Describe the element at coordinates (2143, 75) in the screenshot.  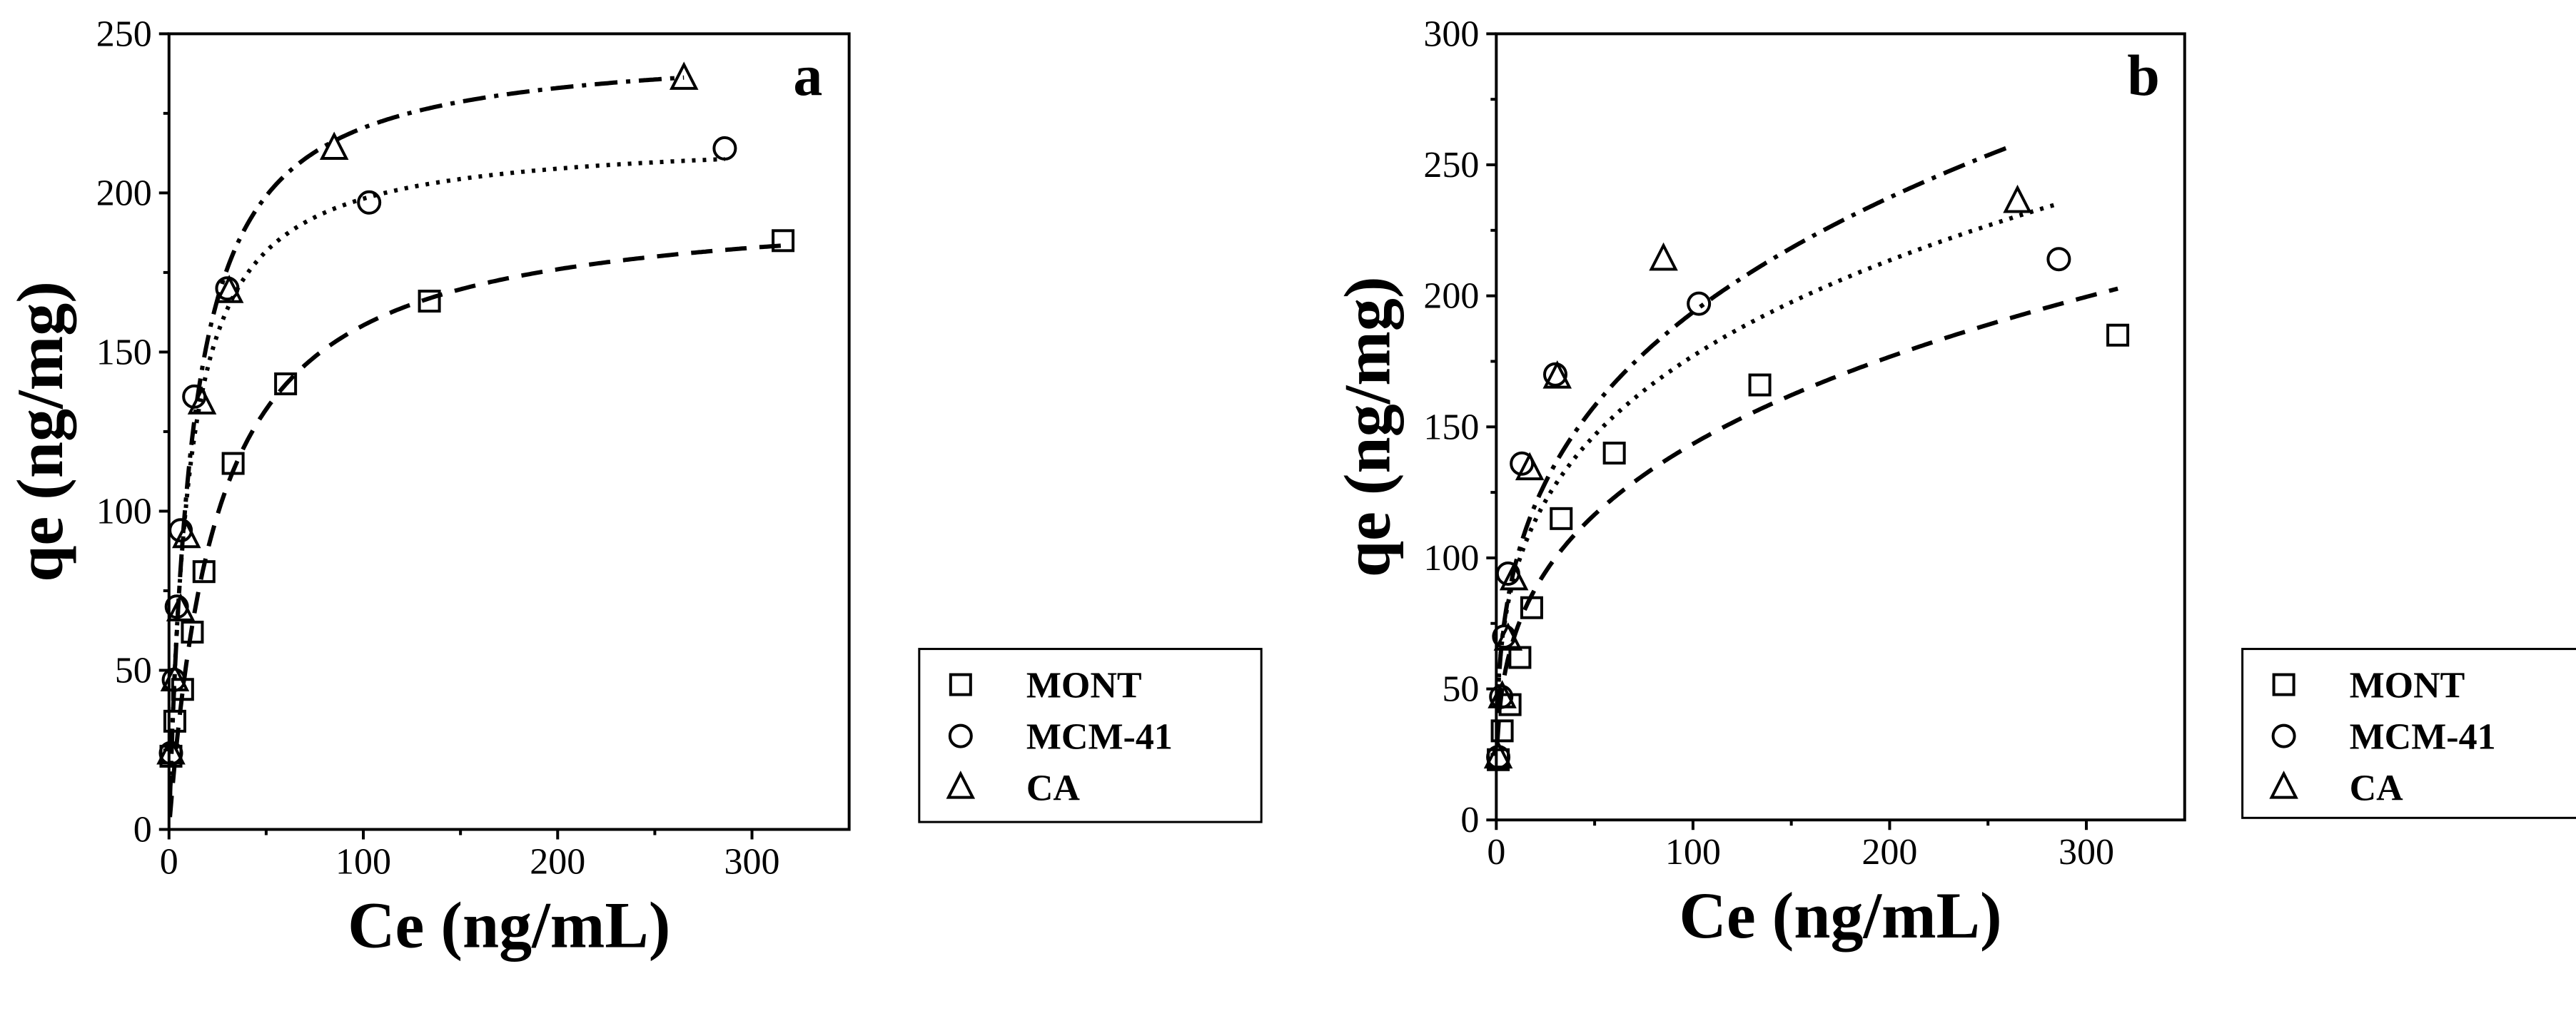
I see `panel-letter: b` at that location.